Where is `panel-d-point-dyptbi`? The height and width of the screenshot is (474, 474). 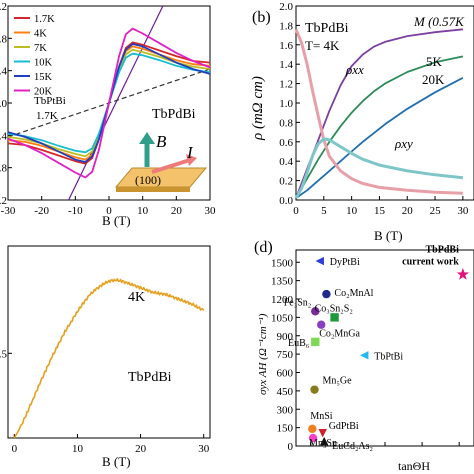 panel-d-point-dyptbi is located at coordinates (319, 261).